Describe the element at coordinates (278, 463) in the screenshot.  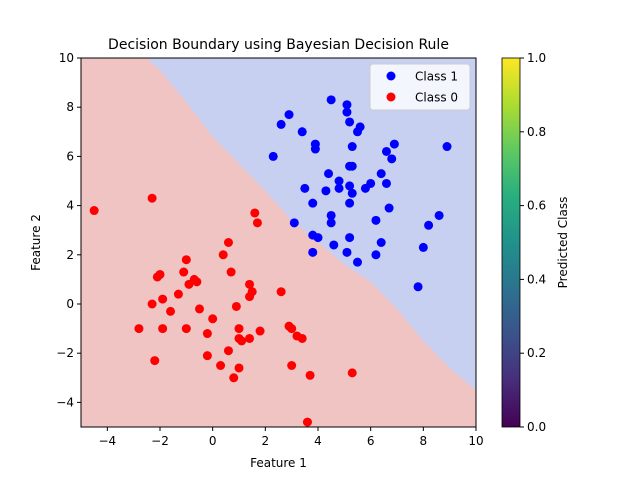
I see `x-axis-label: Feature 1` at that location.